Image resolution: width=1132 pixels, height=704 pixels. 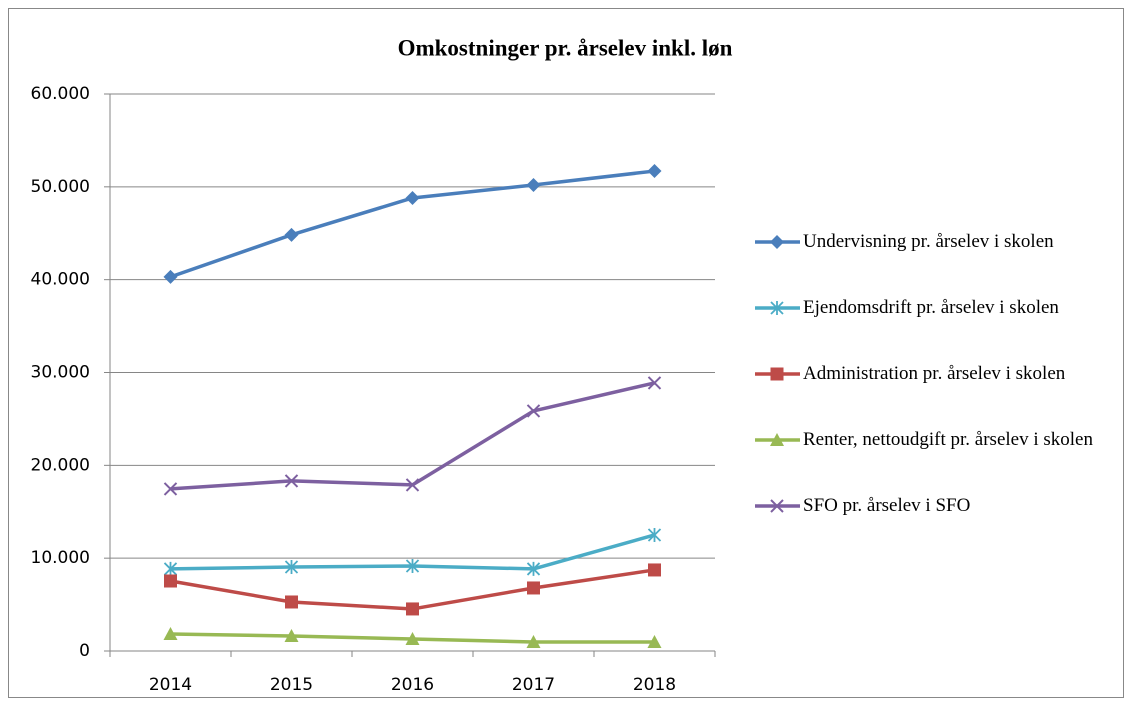 What do you see at coordinates (60, 280) in the screenshot?
I see `y-tick-label: 40.000` at bounding box center [60, 280].